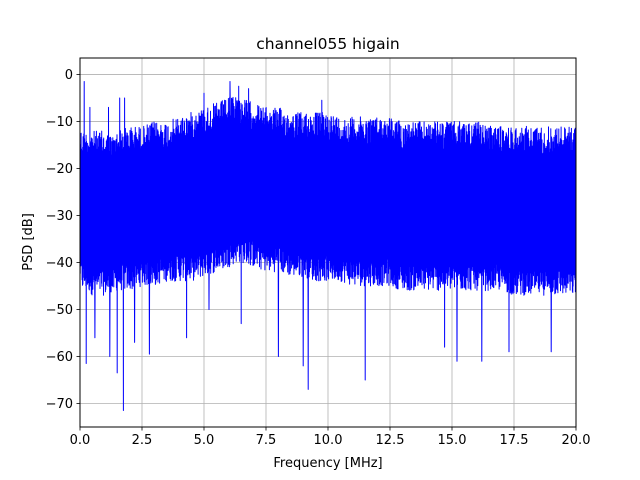  What do you see at coordinates (142, 440) in the screenshot?
I see `x-tick-label: 2.5` at bounding box center [142, 440].